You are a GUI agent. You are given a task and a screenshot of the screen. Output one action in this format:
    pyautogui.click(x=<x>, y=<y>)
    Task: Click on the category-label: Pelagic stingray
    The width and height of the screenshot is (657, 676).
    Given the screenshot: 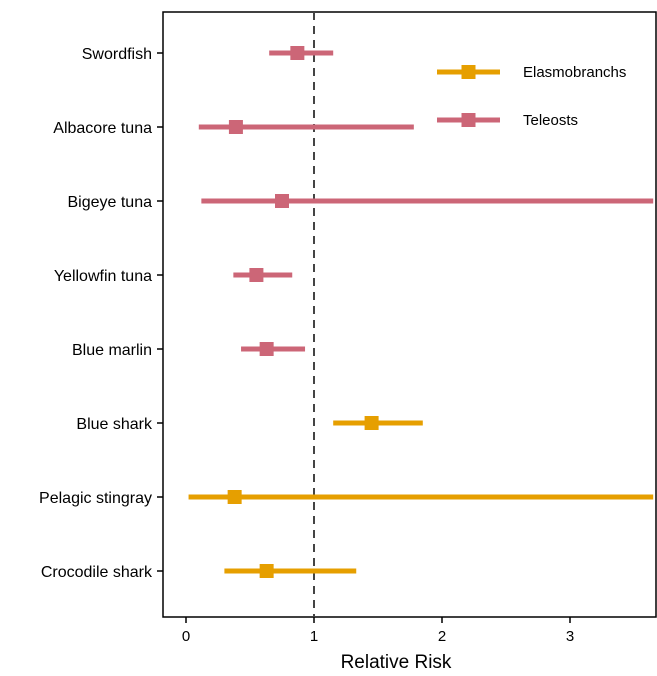 What is the action you would take?
    pyautogui.click(x=95, y=498)
    